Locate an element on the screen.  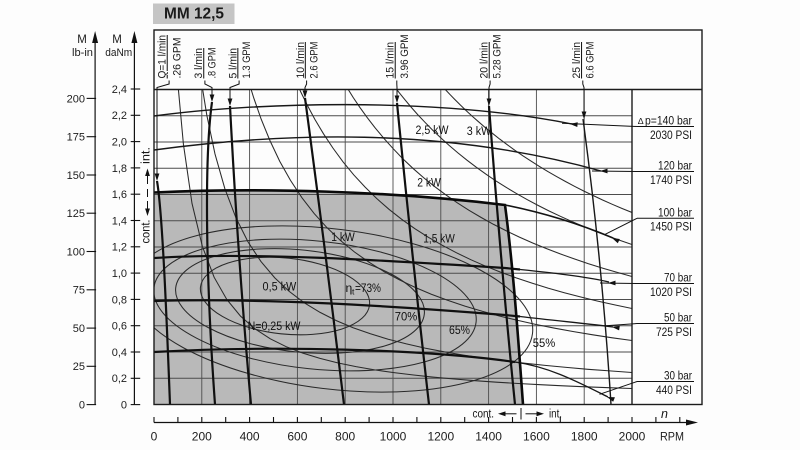
svg-text: 3 kW is located at coordinates (479, 131).